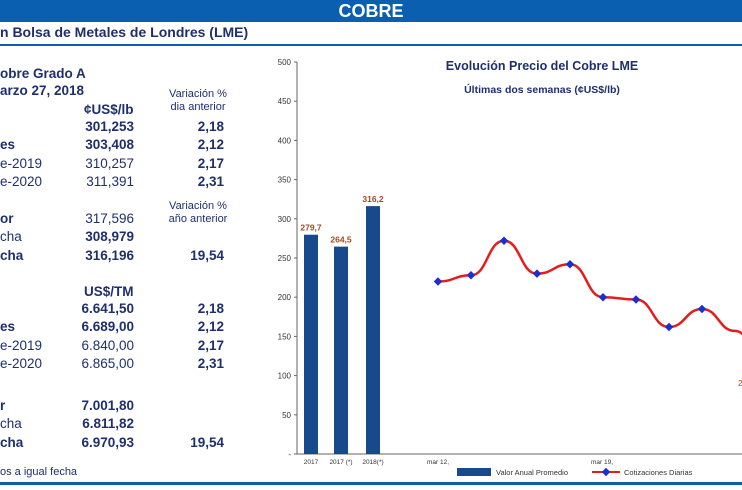 The image size is (742, 490). What do you see at coordinates (589, 287) in the screenshot?
I see `daily-price-line` at bounding box center [589, 287].